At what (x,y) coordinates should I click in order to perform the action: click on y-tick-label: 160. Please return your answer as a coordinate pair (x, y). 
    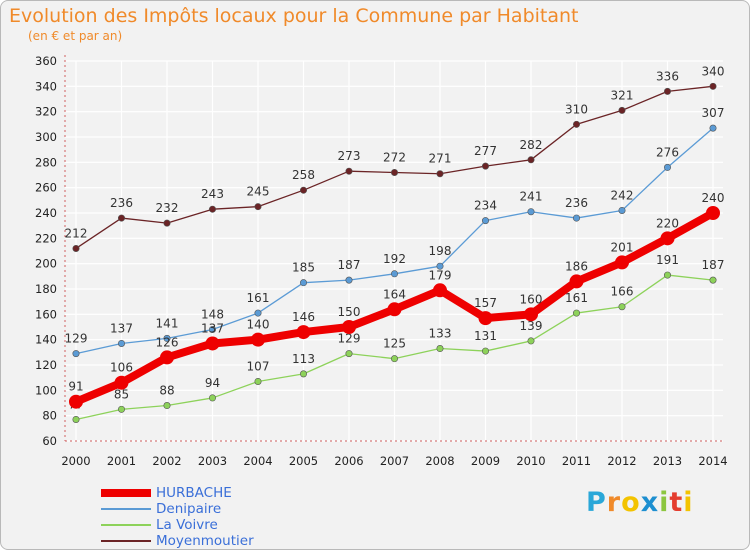
    Looking at the image, I should click on (46, 314).